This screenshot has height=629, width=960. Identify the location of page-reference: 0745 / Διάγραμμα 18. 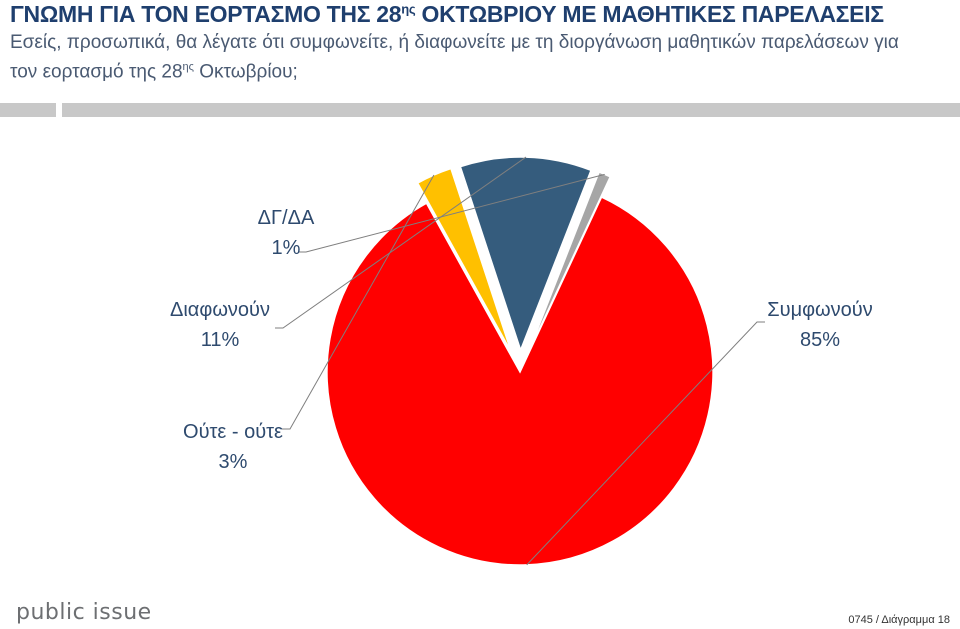
(899, 620).